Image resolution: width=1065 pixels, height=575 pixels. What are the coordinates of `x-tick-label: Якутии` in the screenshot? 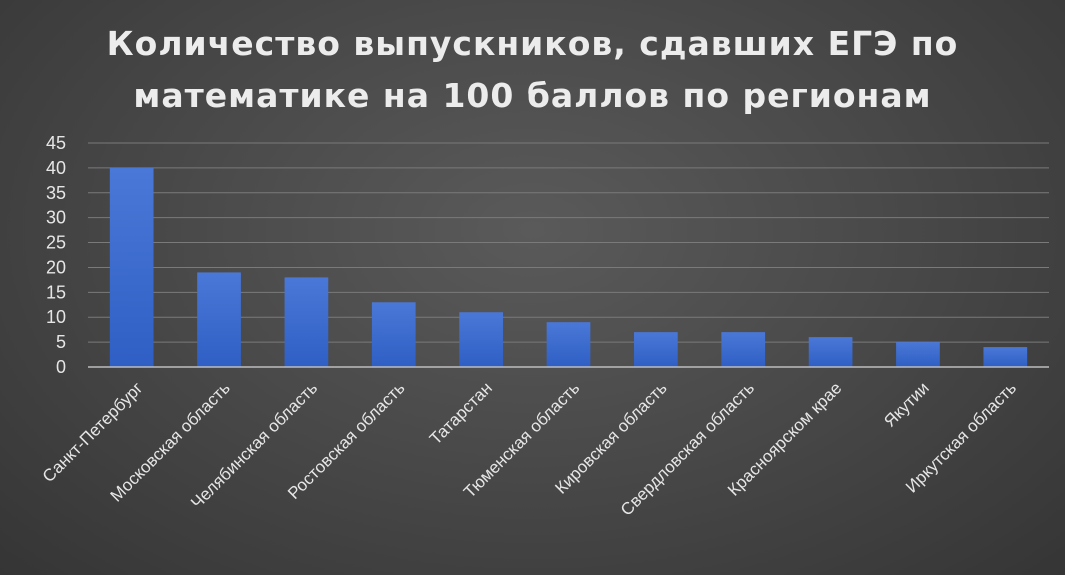 It's located at (906, 404).